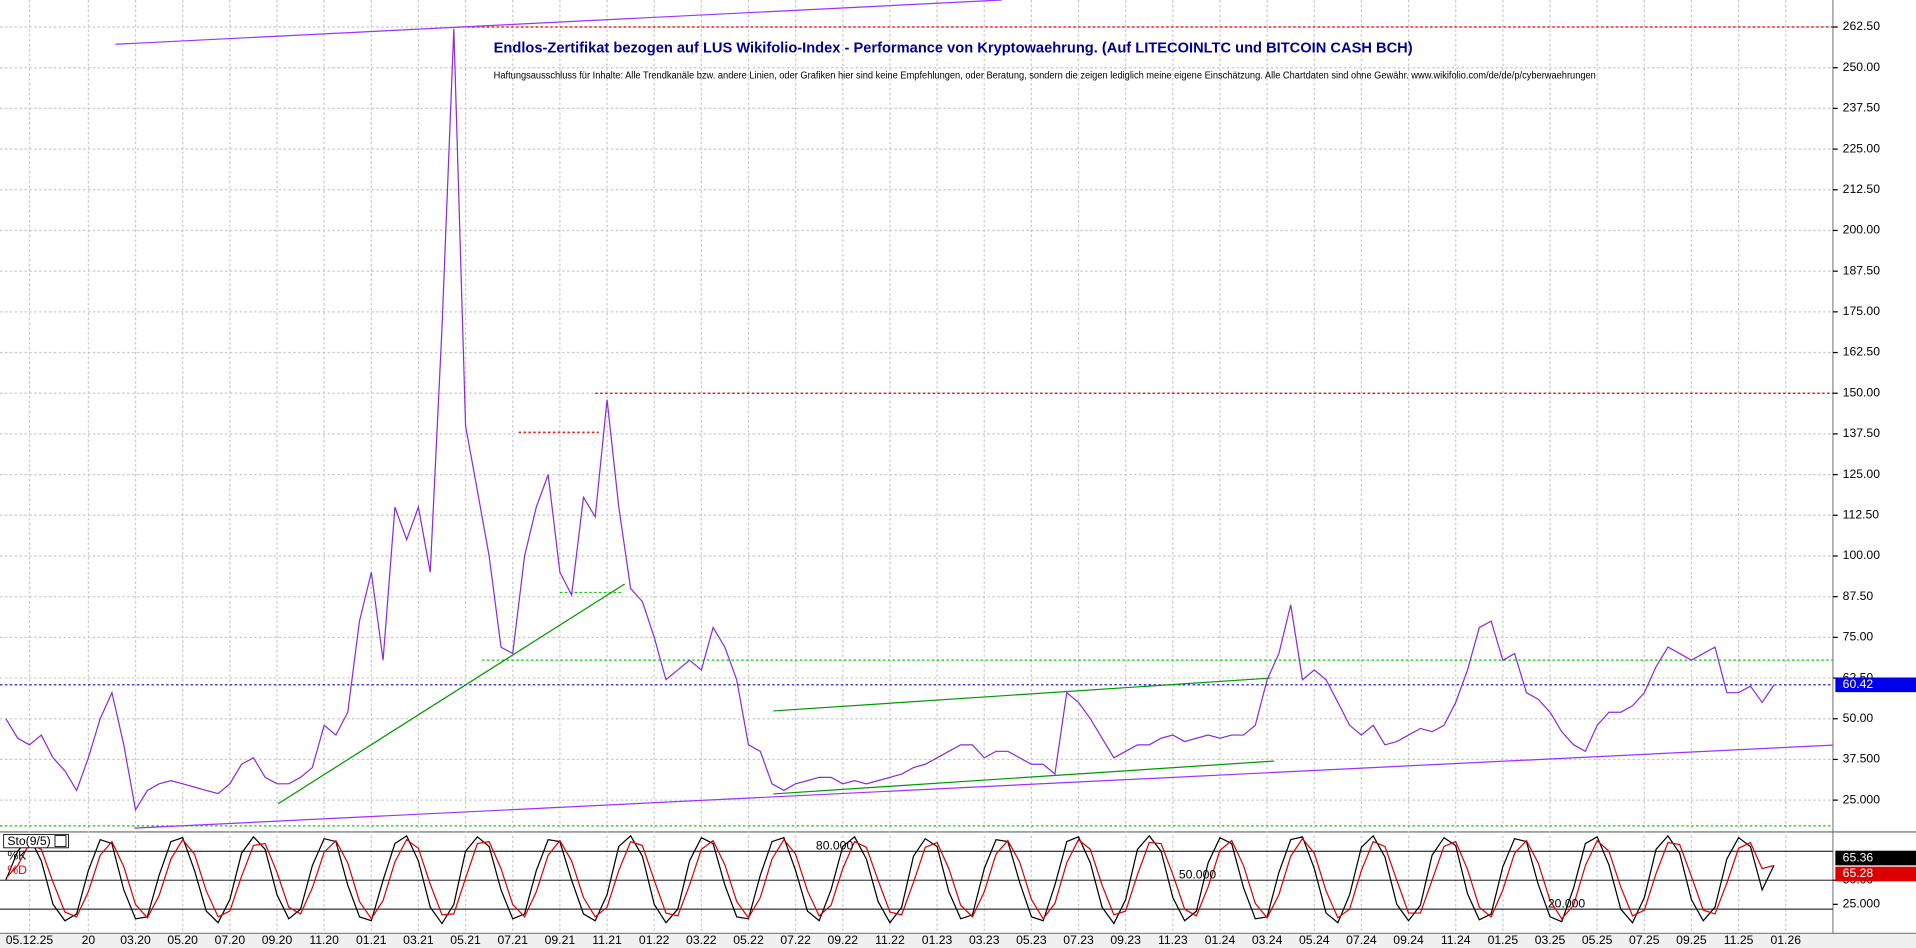 The image size is (1916, 948). I want to click on indicator-box, so click(36, 841).